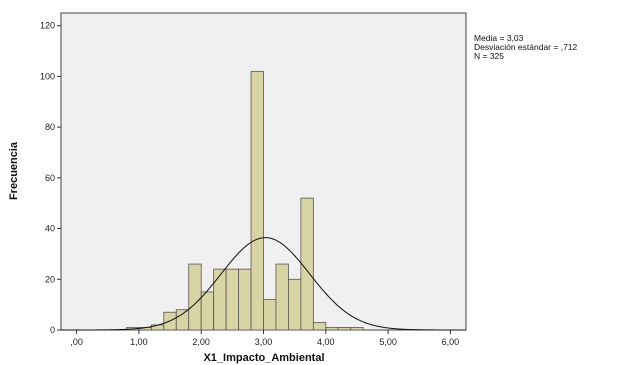  I want to click on y-tick-label: 0, so click(52, 330).